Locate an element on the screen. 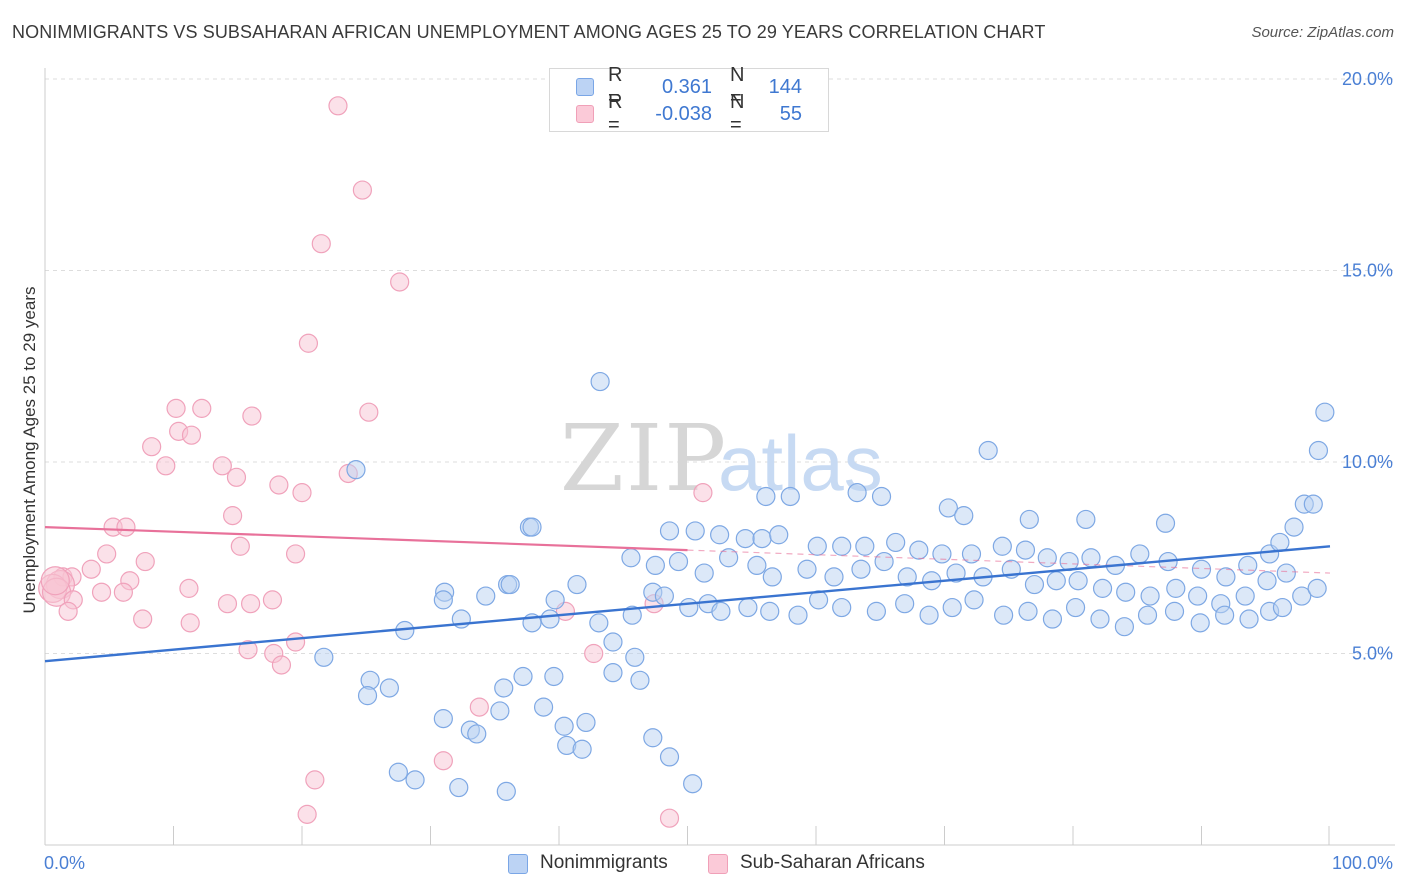 The width and height of the screenshot is (1406, 892). legend-pink-label: Sub-Saharan Africans is located at coordinates (832, 862).